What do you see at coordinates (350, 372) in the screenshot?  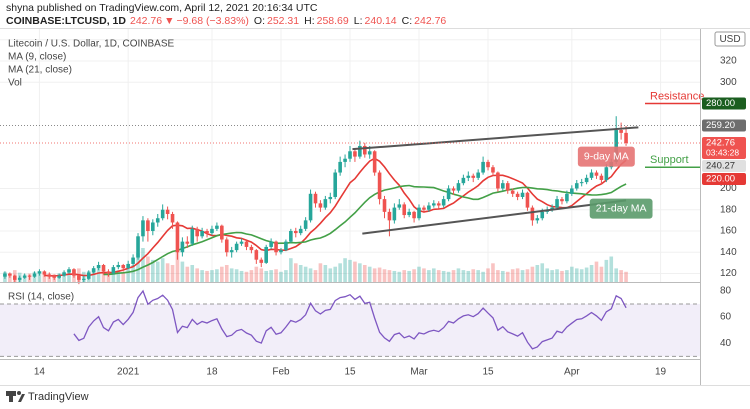 I see `x-tick-label: 15` at bounding box center [350, 372].